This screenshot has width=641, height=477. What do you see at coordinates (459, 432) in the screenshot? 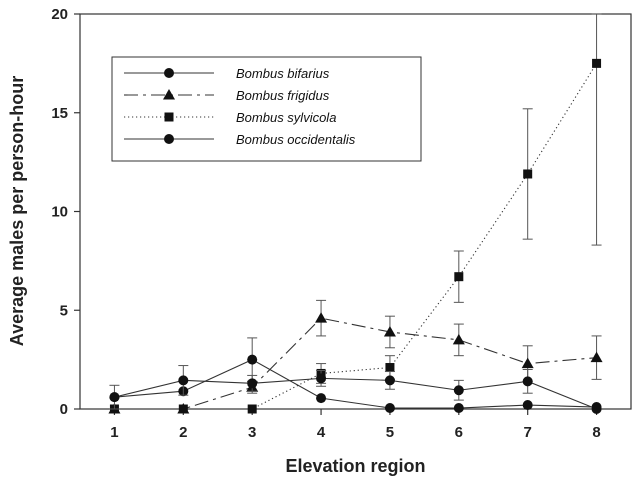
I see `x-tick-label: 6` at bounding box center [459, 432].